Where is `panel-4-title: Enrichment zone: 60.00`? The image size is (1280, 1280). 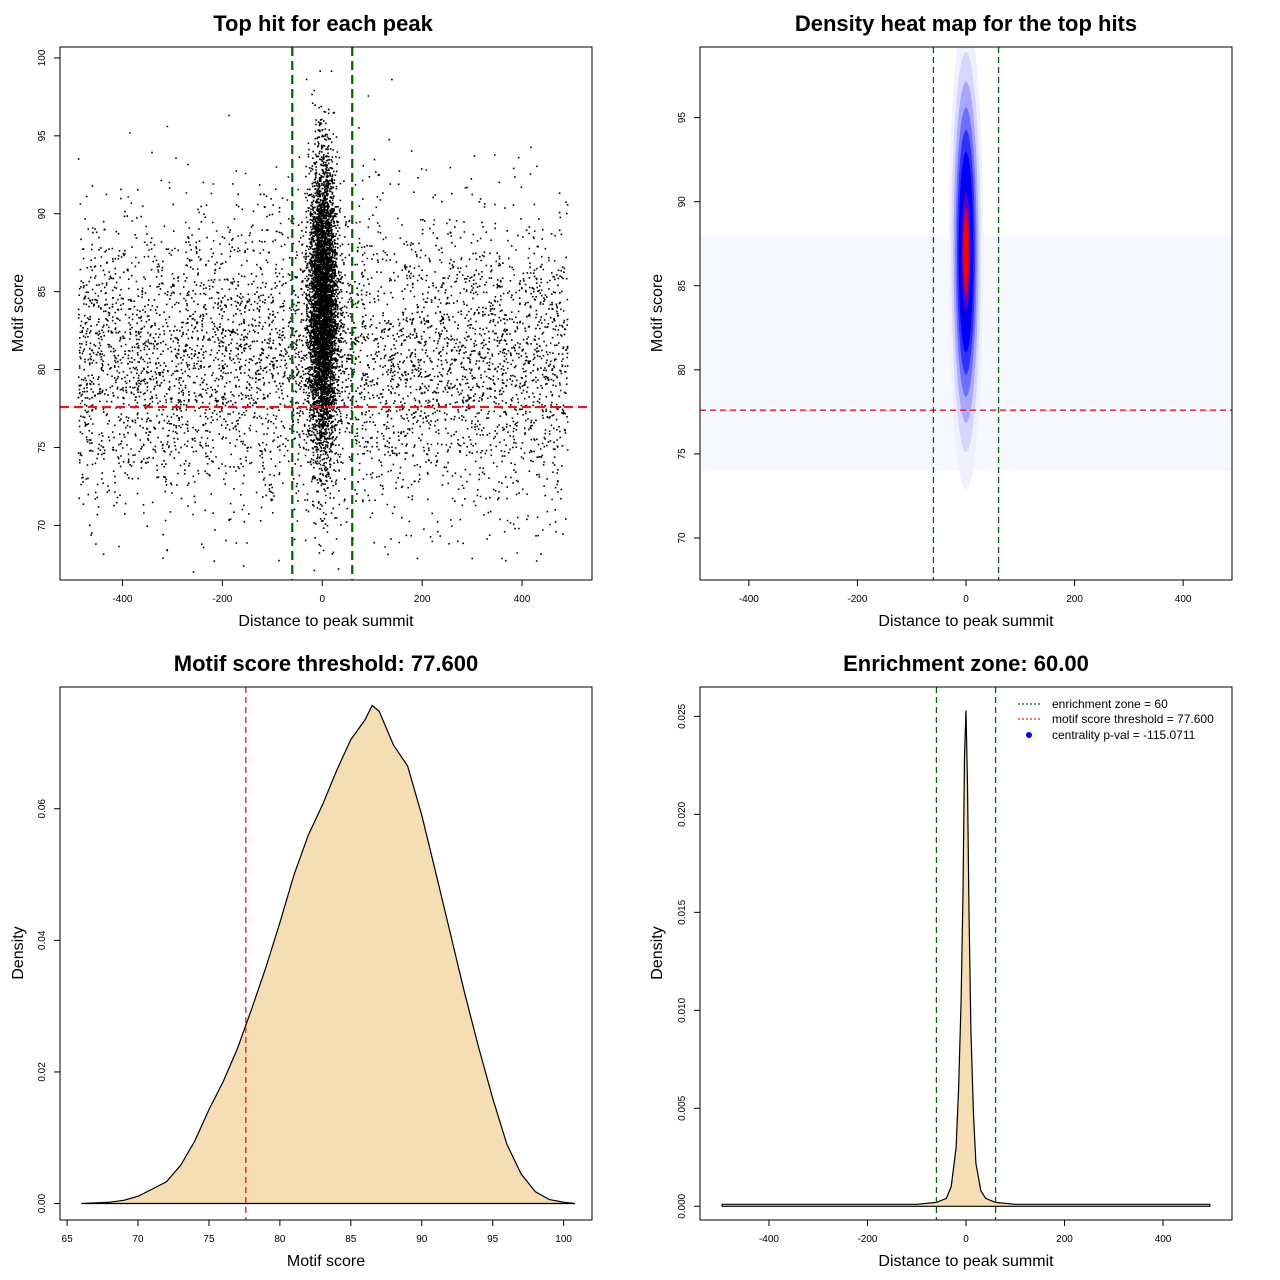
panel-4-title: Enrichment zone: 60.00 is located at coordinates (966, 663).